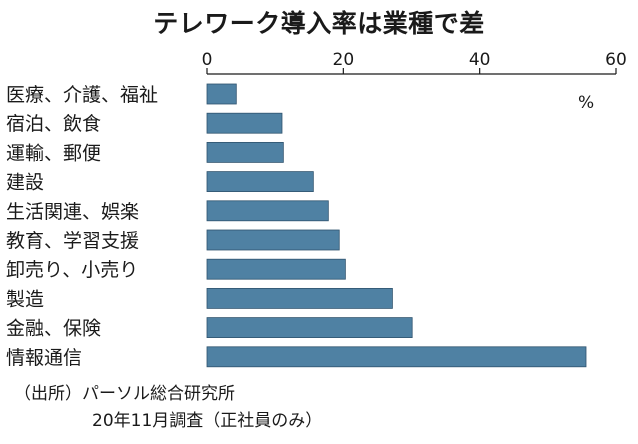 This screenshot has width=638, height=444. What do you see at coordinates (72, 270) in the screenshot?
I see `category-label: 卸売り、小売り` at bounding box center [72, 270].